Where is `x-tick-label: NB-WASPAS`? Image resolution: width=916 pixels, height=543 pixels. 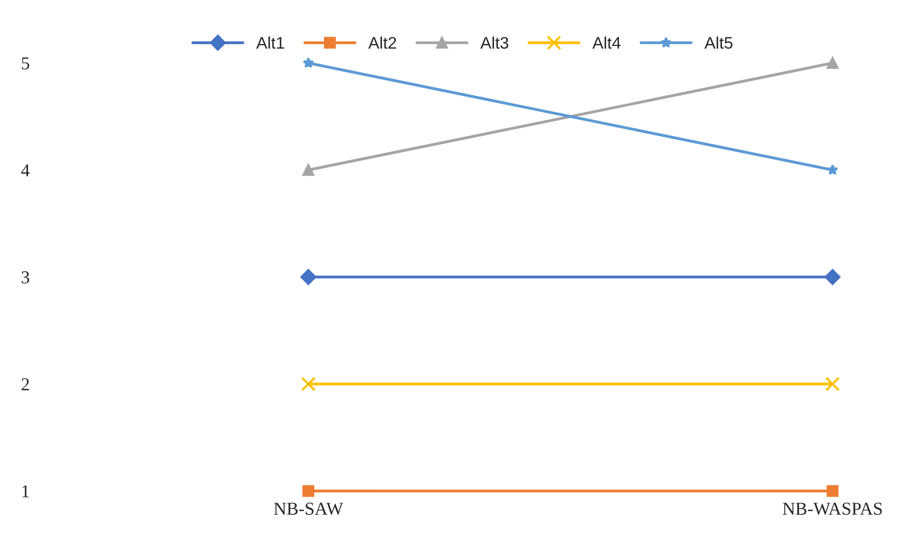 x-tick-label: NB-WASPAS is located at coordinates (832, 508).